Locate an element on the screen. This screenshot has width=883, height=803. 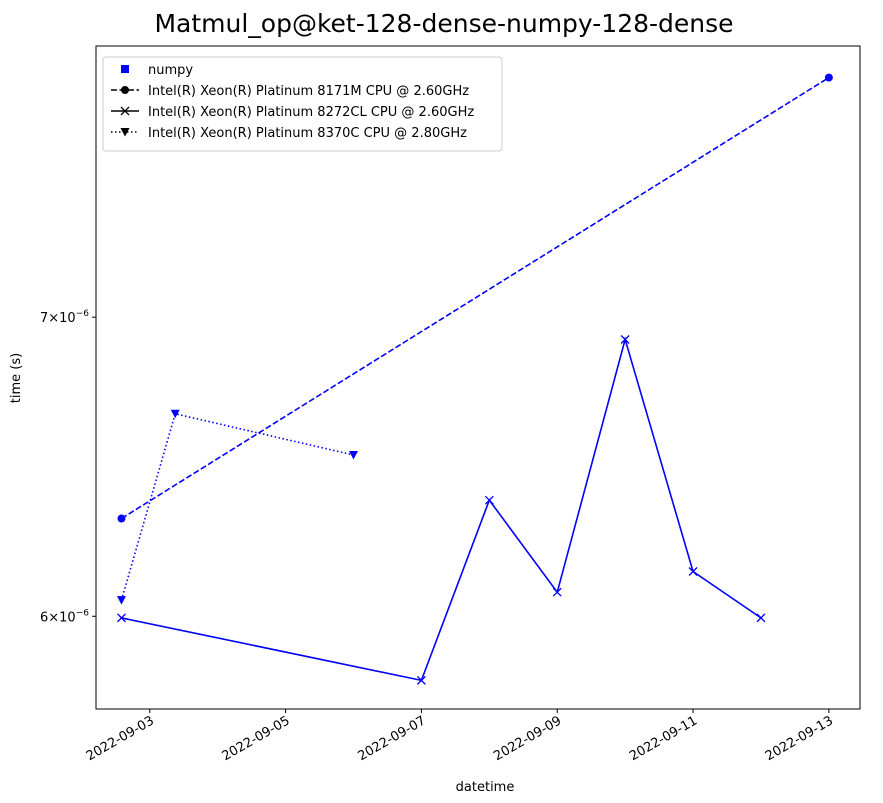
series-line is located at coordinates (237, 506).